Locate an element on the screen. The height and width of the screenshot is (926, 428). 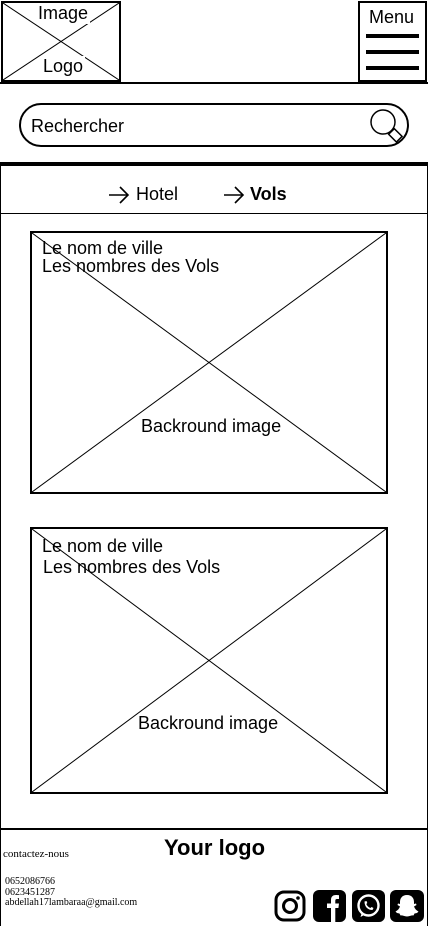
search-bar is located at coordinates (214, 125).